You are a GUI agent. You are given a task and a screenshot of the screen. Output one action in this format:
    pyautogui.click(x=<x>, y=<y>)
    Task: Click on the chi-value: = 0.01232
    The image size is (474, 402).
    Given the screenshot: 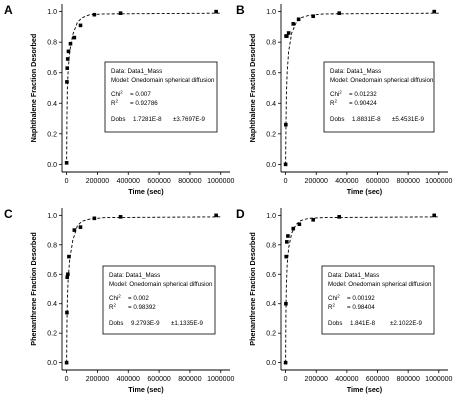 What is the action you would take?
    pyautogui.click(x=363, y=94)
    